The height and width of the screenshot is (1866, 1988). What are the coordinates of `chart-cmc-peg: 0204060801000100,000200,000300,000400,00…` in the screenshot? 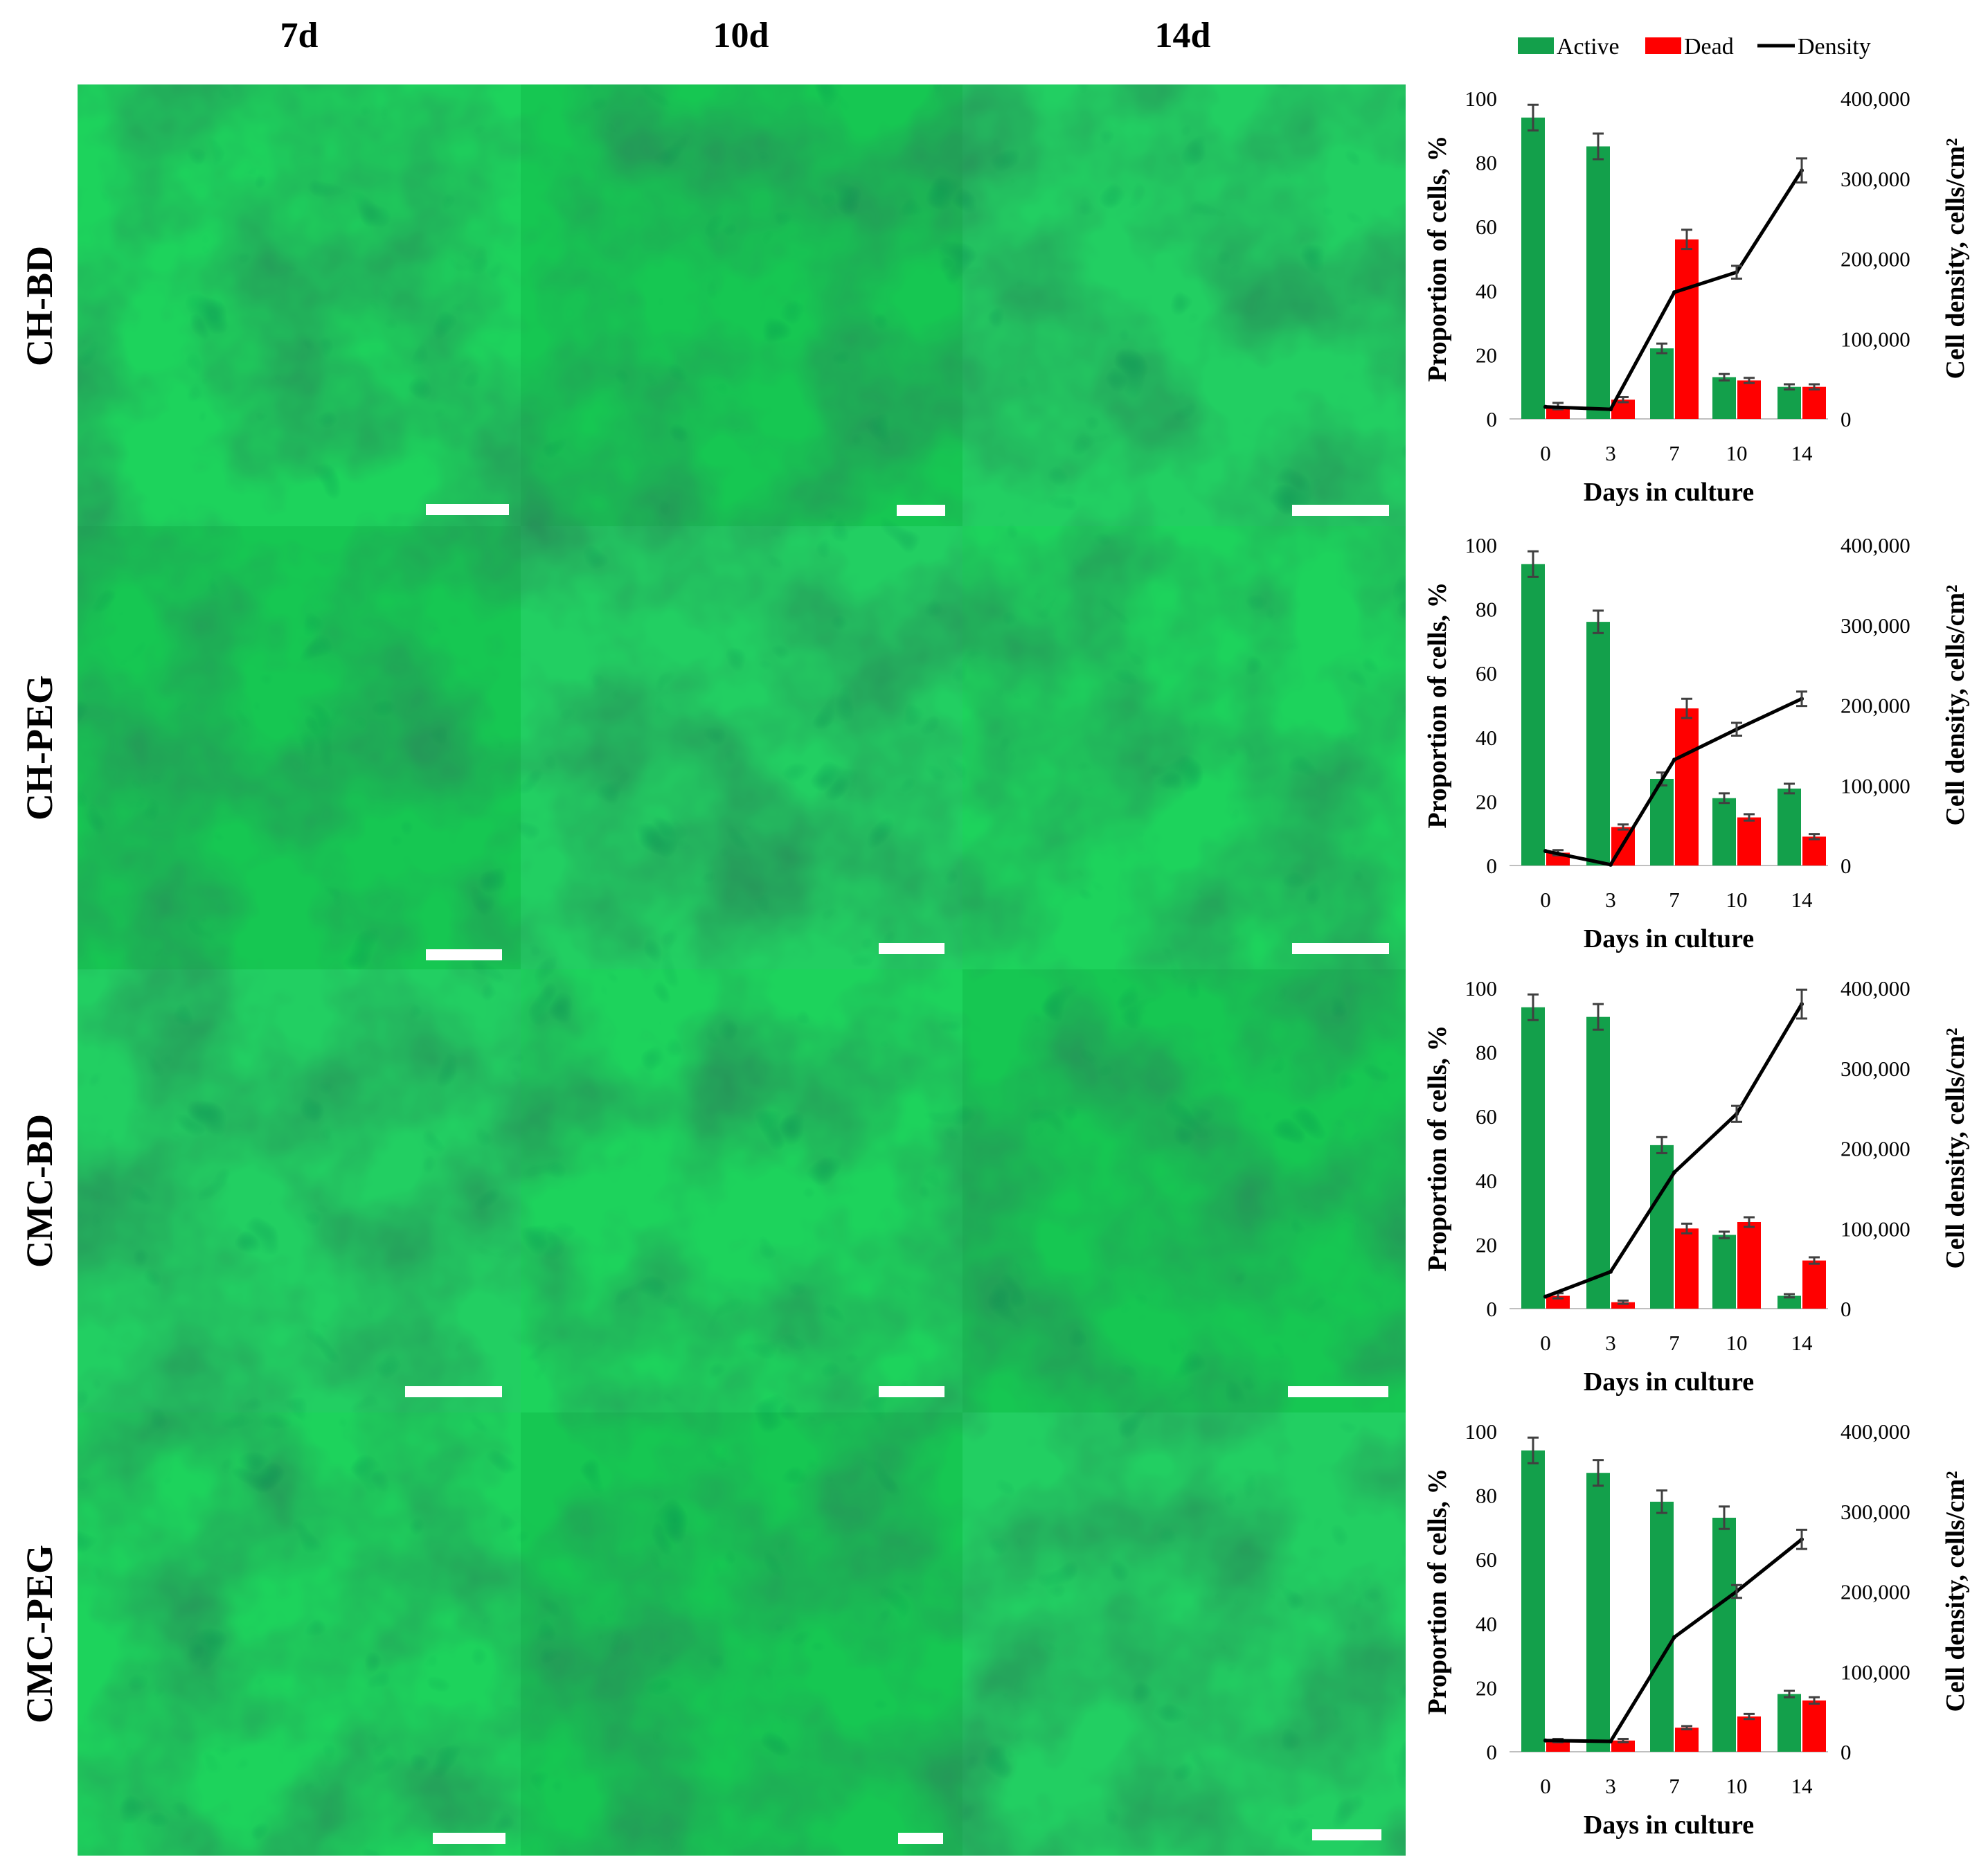 It's located at (1696, 1629).